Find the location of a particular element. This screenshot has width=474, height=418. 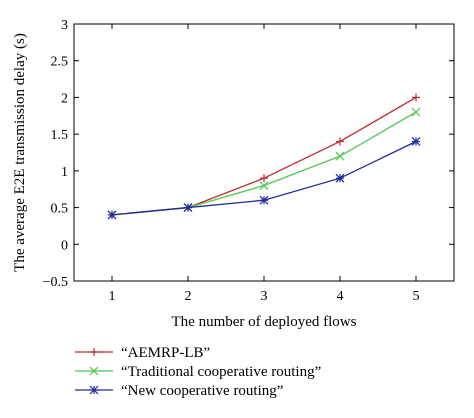

y-tick-label: 1 is located at coordinates (64, 172).